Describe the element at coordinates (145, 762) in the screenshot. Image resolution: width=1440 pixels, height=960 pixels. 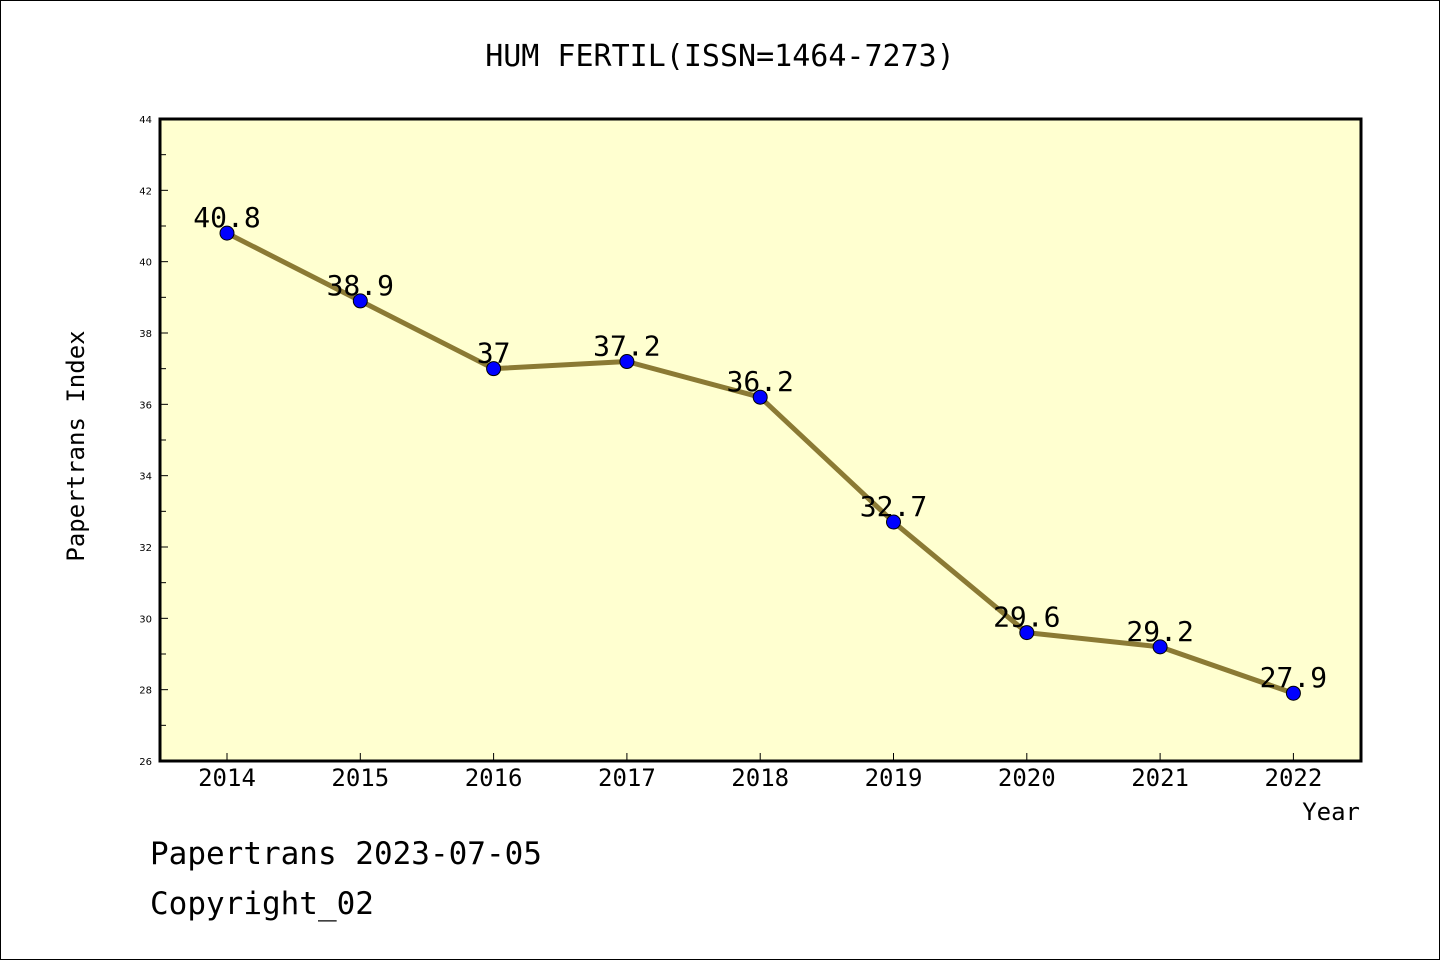
I see `y-tick-label: 26` at that location.